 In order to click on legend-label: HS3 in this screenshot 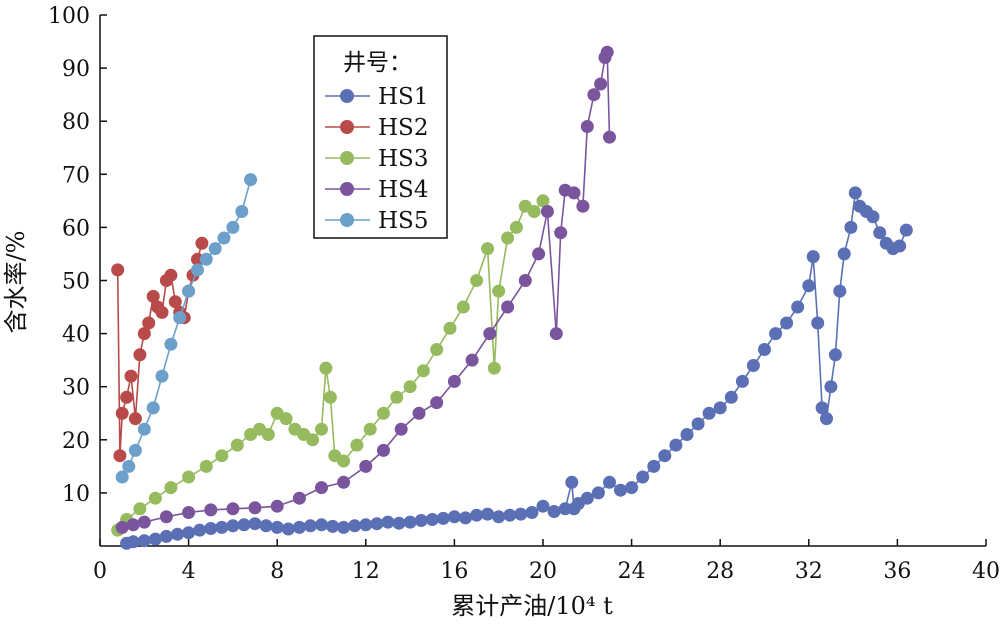, I will do `click(403, 159)`.